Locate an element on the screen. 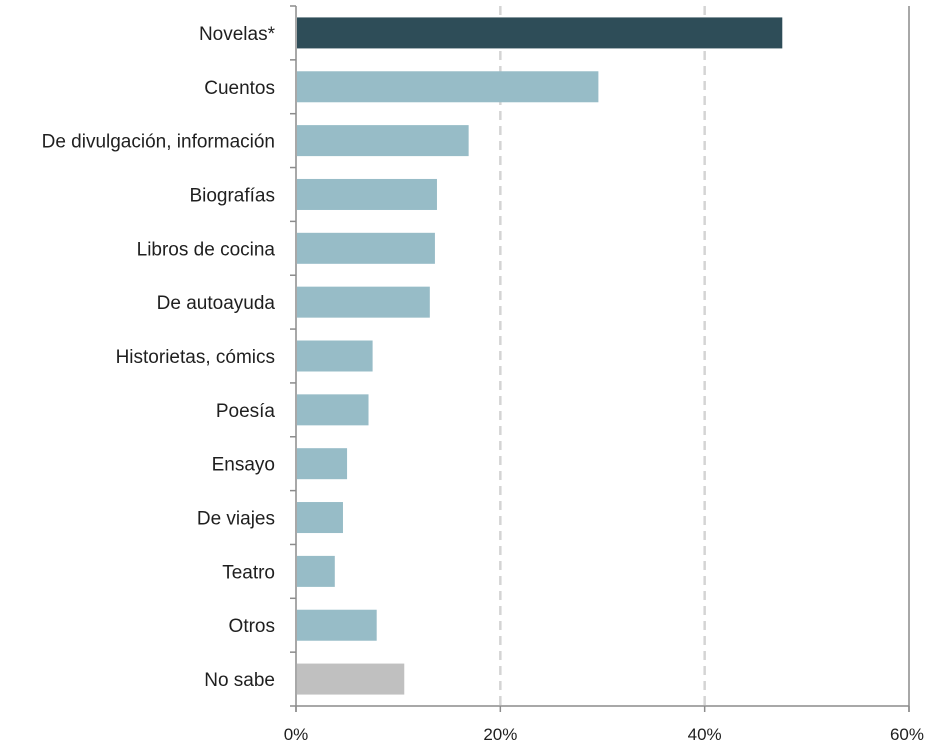 This screenshot has height=744, width=926. category-label: De autoayuda is located at coordinates (216, 303).